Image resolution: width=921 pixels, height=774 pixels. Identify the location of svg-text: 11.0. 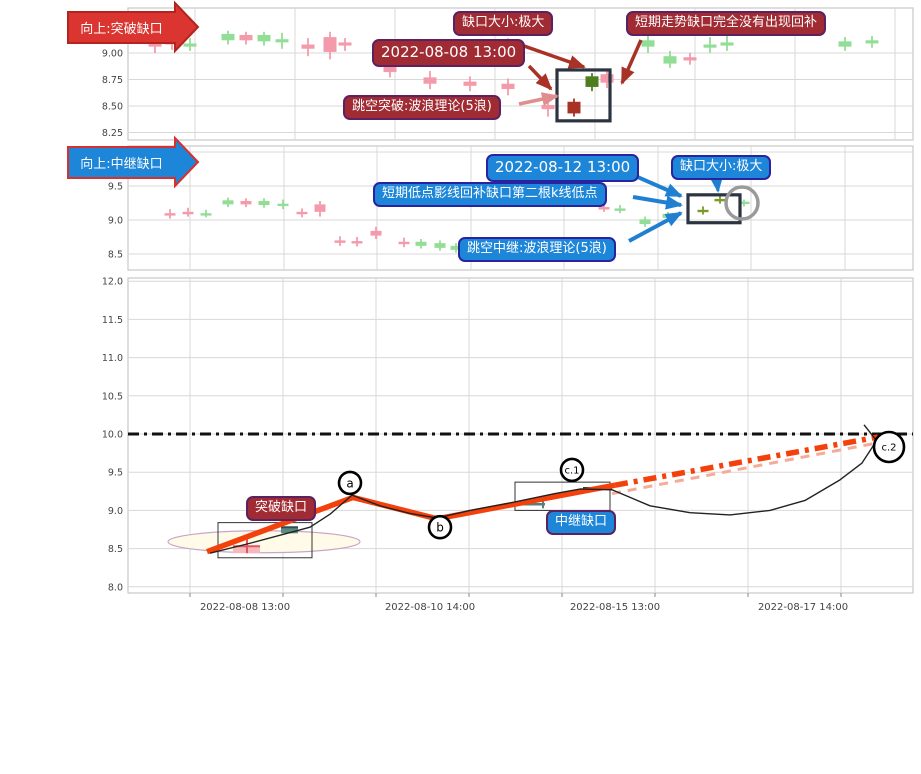
(112, 358).